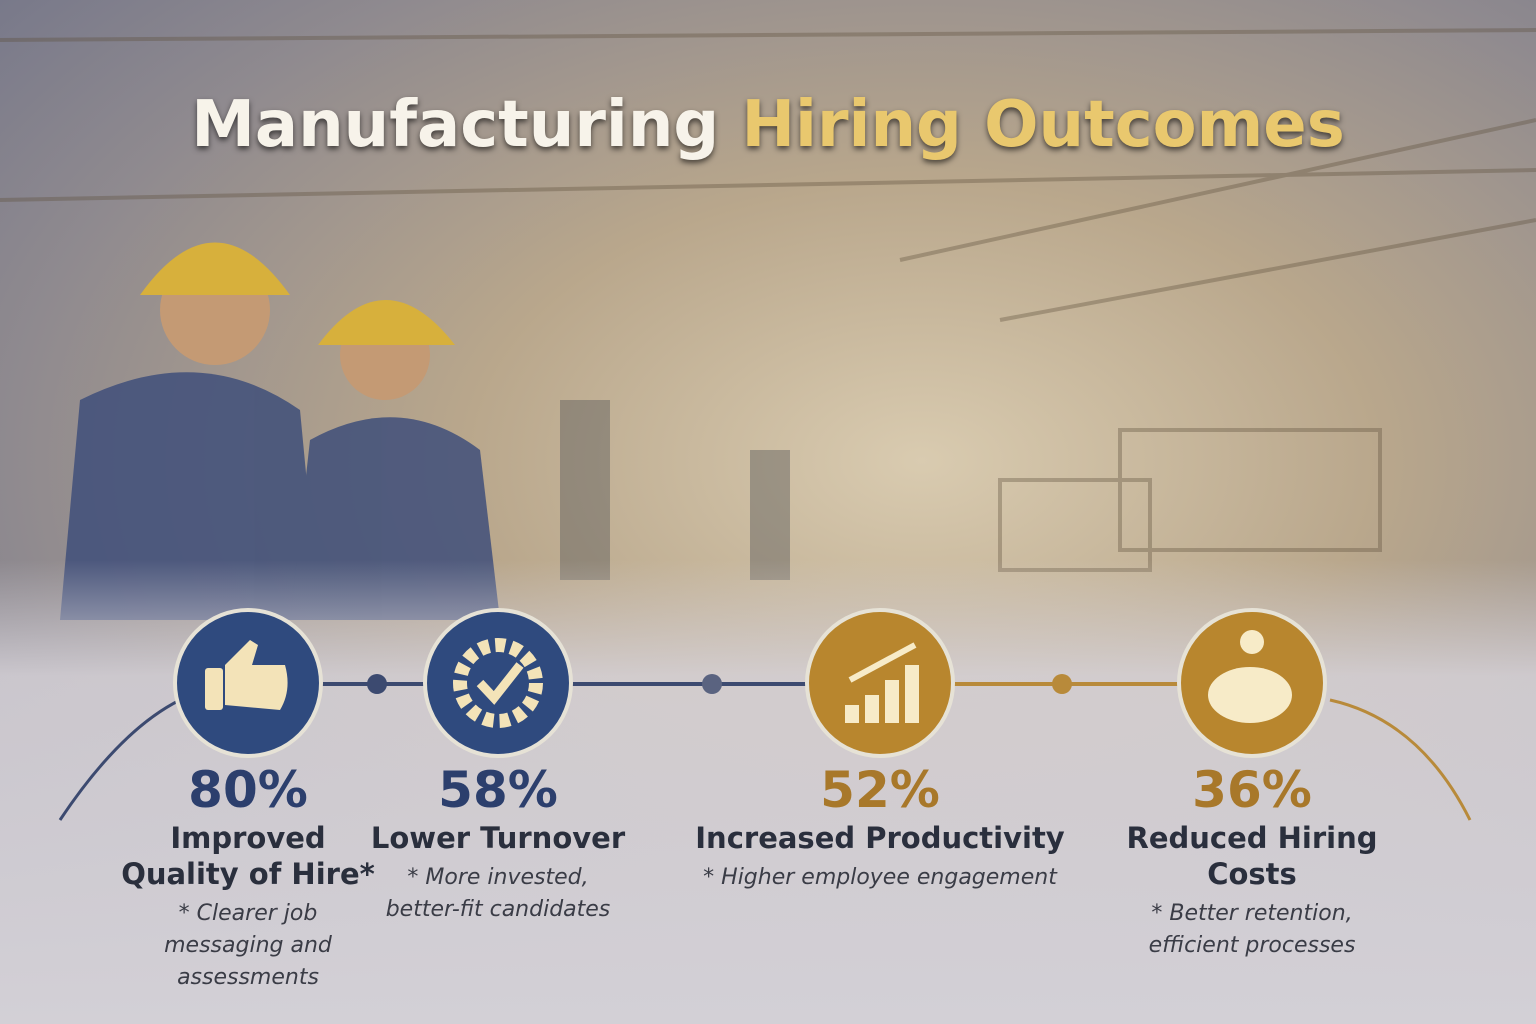  What do you see at coordinates (880, 877) in the screenshot?
I see `stat-note: * Higher employee engagement` at bounding box center [880, 877].